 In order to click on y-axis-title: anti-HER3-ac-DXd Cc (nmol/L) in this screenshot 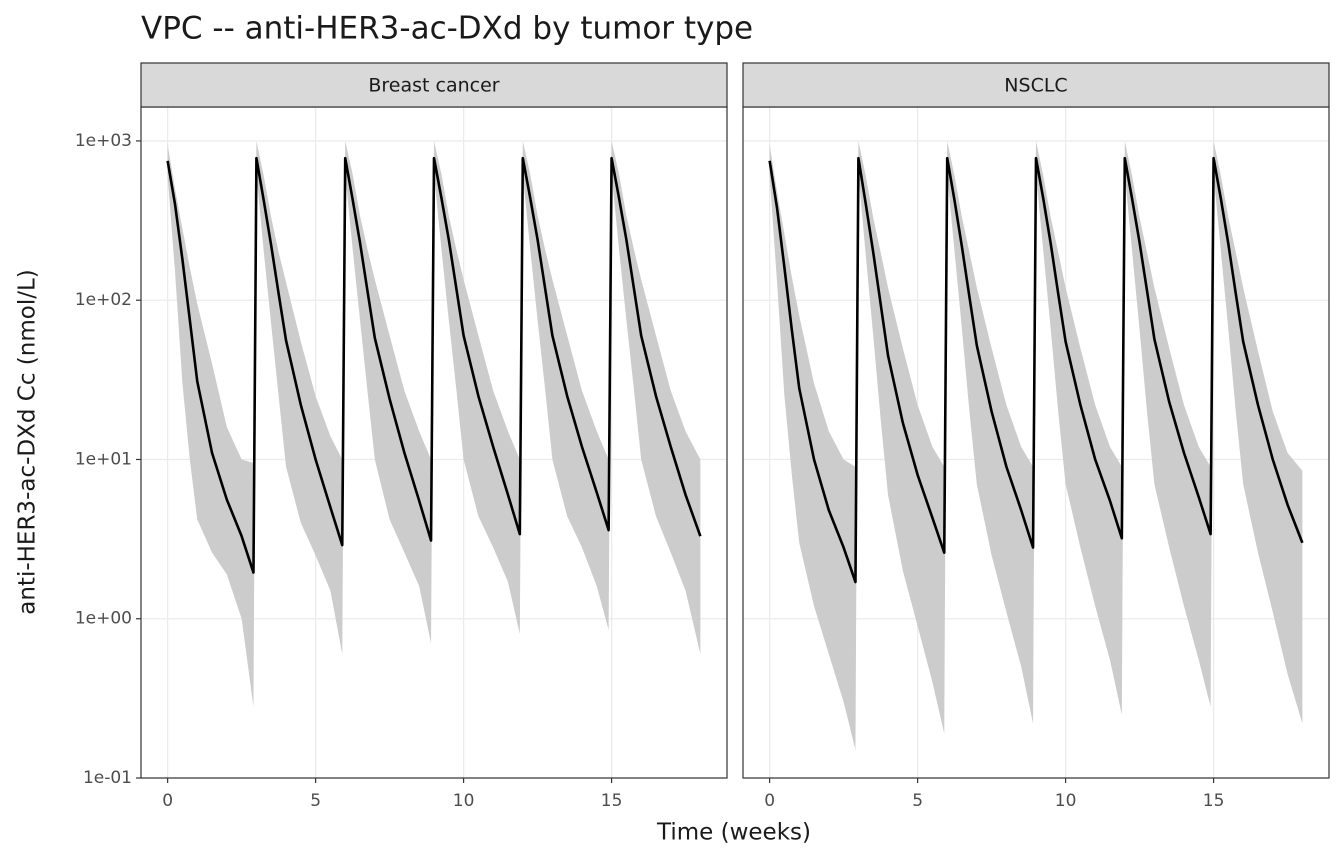, I will do `click(28, 442)`.